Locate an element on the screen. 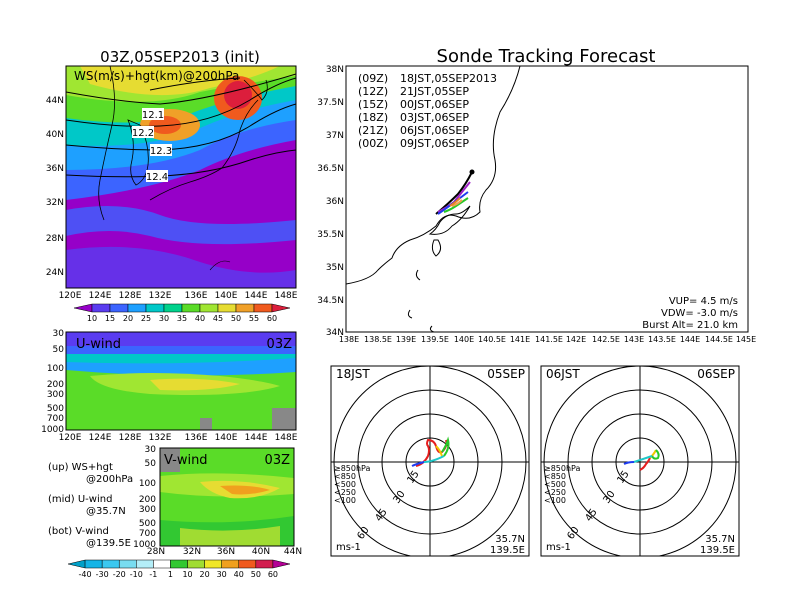  colorbar-tick: 50 is located at coordinates (256, 574).